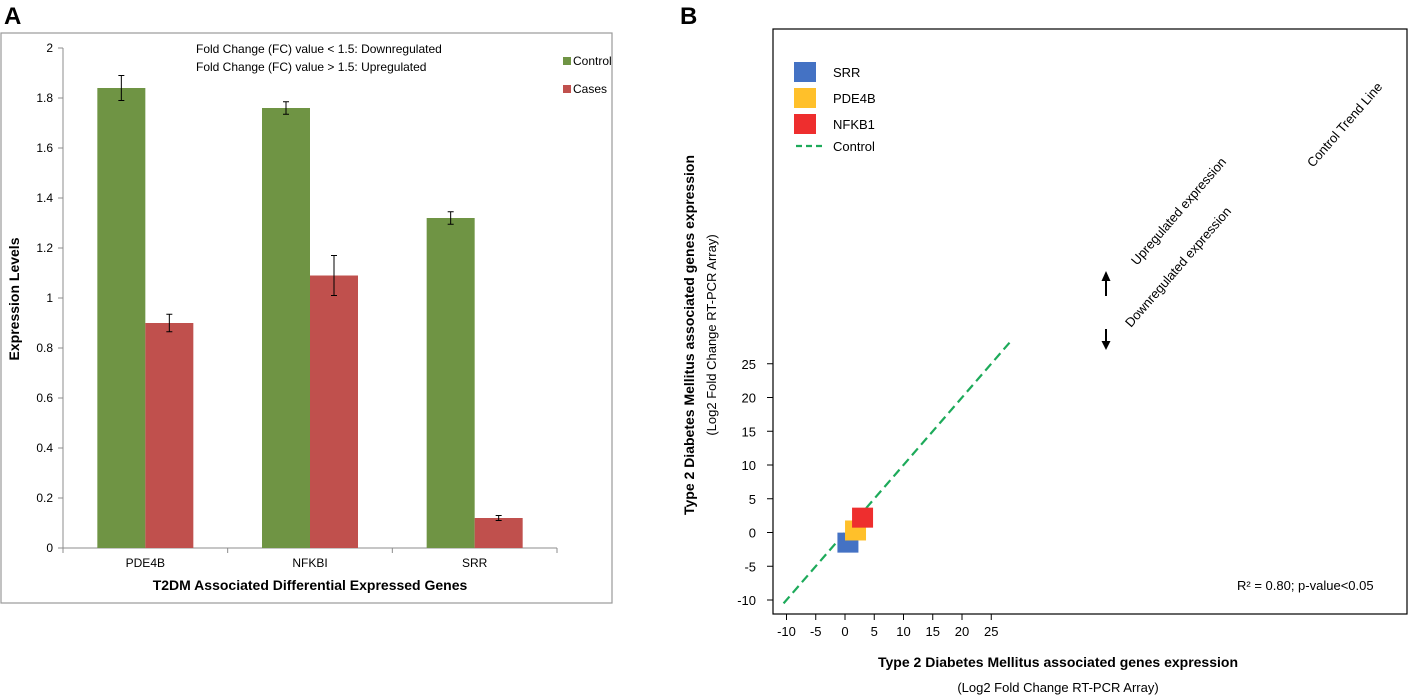 This screenshot has height=696, width=1408. What do you see at coordinates (854, 146) in the screenshot?
I see `panel-b-legend-label-control: Control` at bounding box center [854, 146].